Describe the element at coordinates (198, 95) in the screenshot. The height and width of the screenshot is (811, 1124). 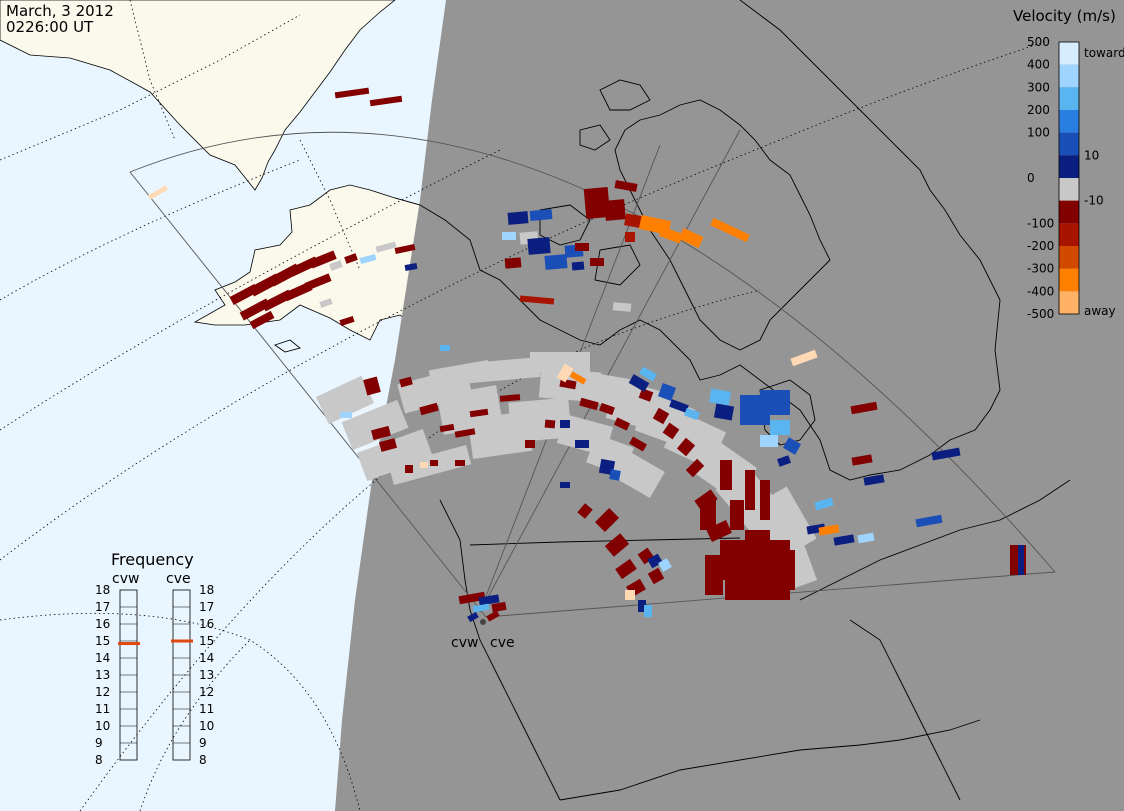
I see `siberia-landmass` at that location.